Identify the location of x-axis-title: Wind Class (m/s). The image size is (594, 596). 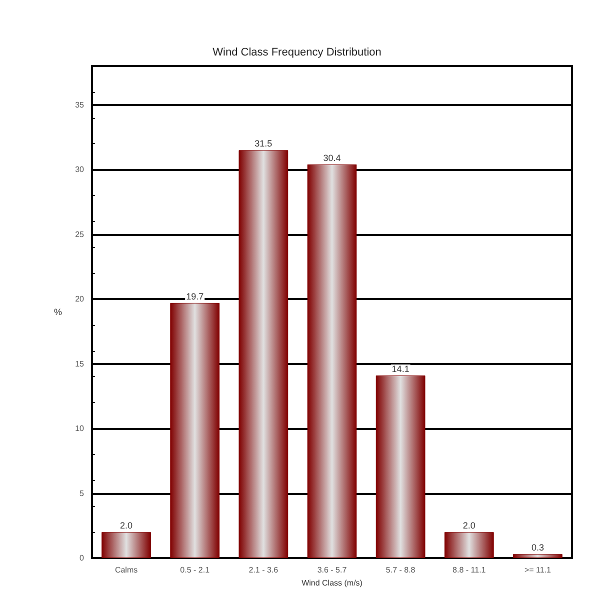
(332, 583).